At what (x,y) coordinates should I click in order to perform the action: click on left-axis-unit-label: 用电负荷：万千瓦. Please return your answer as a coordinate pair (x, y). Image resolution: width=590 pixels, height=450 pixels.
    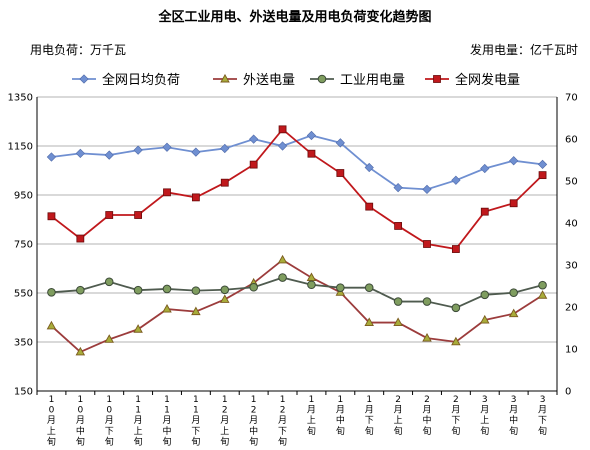
    Looking at the image, I should click on (78, 50).